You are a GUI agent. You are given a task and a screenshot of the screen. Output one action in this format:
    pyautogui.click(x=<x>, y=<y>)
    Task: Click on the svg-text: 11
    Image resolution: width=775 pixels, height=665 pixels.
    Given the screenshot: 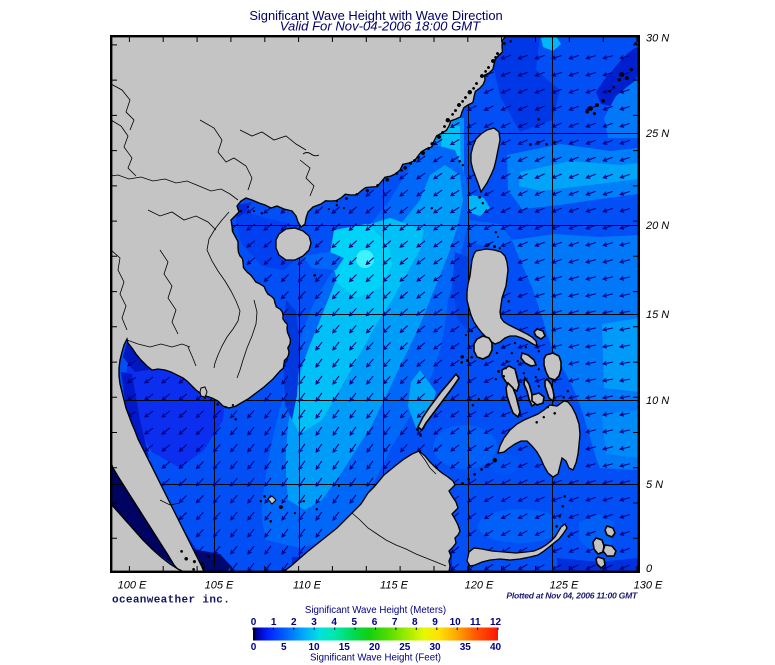 What is the action you would take?
    pyautogui.click(x=475, y=622)
    